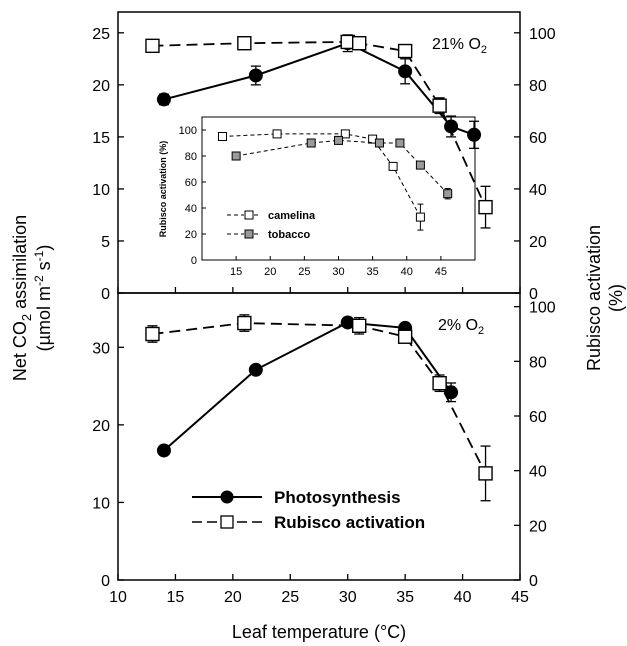 Image resolution: width=627 pixels, height=646 pixels. I want to click on legend-rubisco-label: Rubisco activation, so click(349, 522).